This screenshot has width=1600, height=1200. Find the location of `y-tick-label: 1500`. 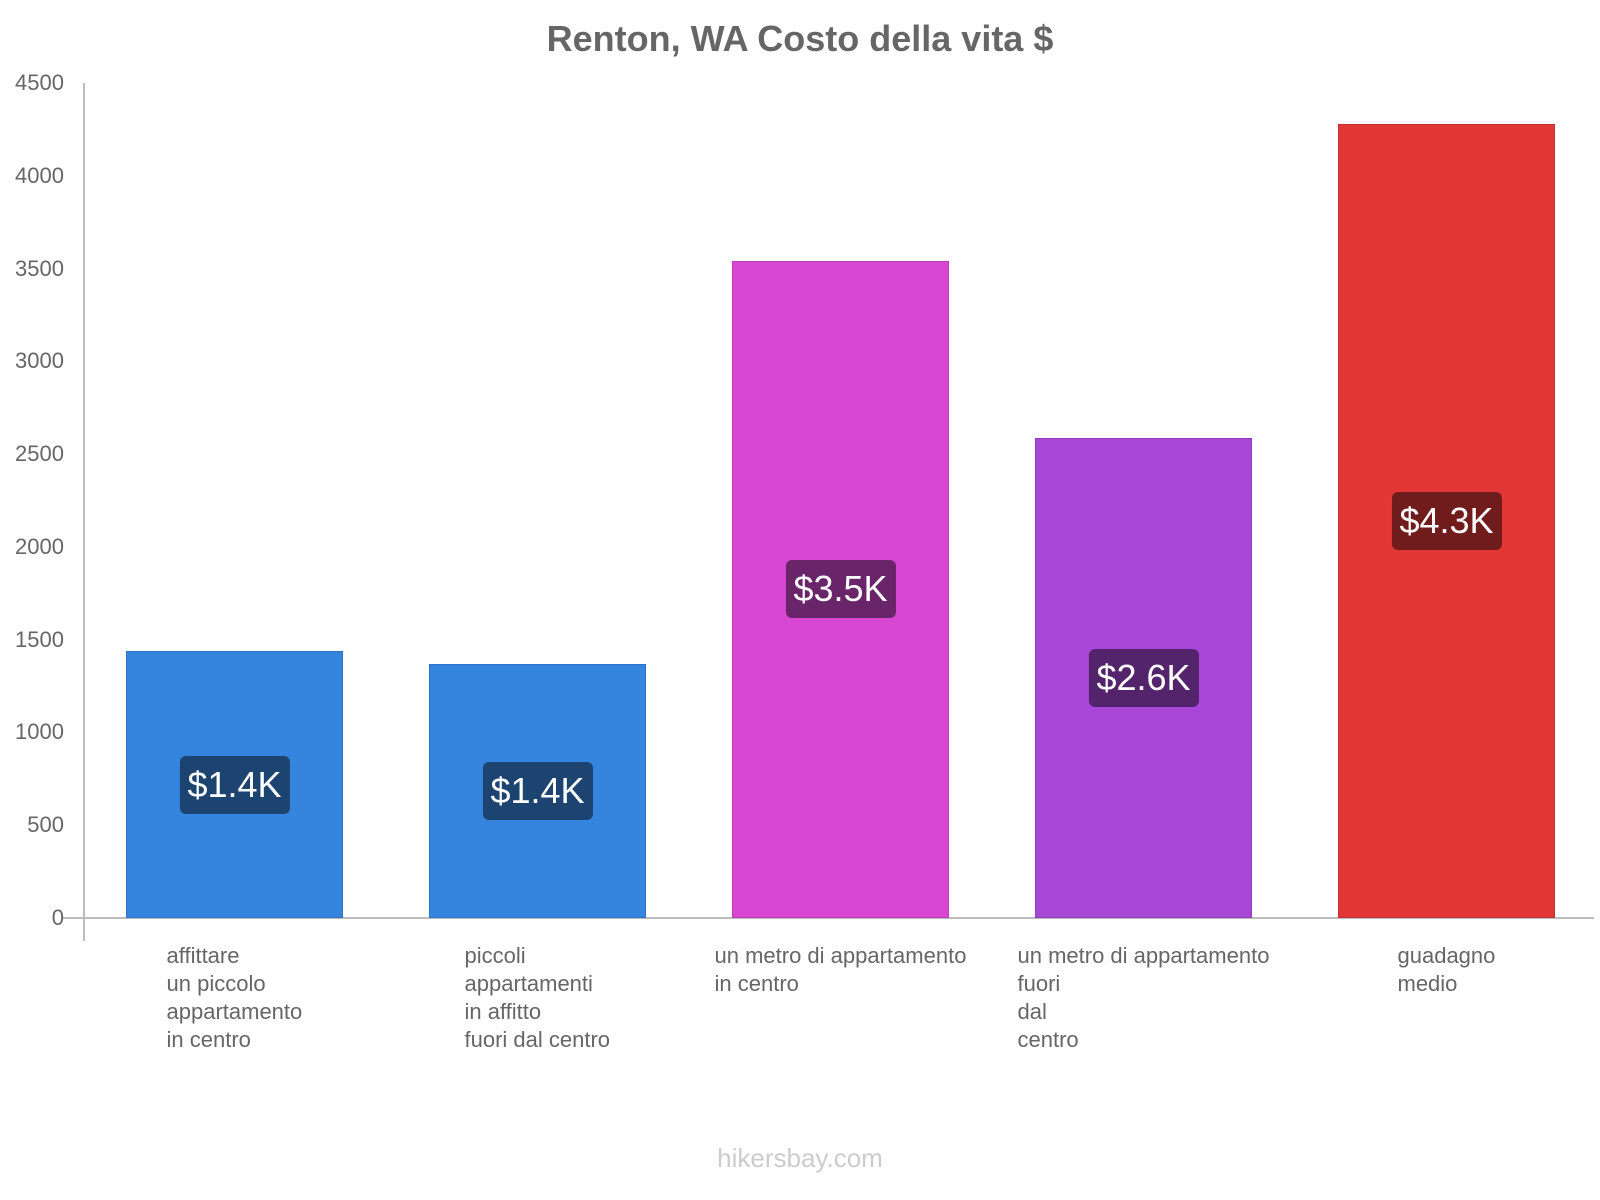

y-tick-label: 1500 is located at coordinates (39, 639).